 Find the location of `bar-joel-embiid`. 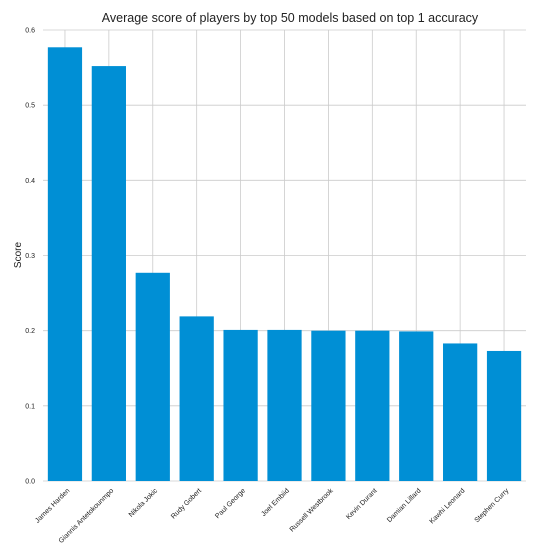

bar-joel-embiid is located at coordinates (284, 405).